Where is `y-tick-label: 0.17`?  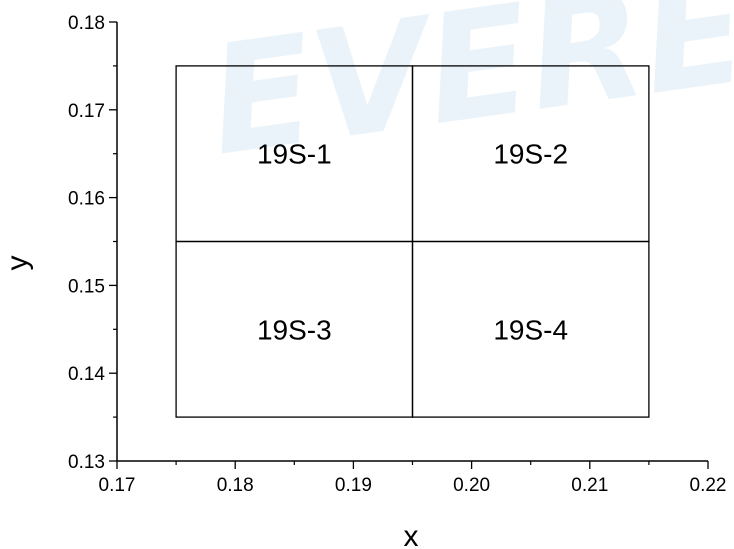
y-tick-label: 0.17 is located at coordinates (86, 111).